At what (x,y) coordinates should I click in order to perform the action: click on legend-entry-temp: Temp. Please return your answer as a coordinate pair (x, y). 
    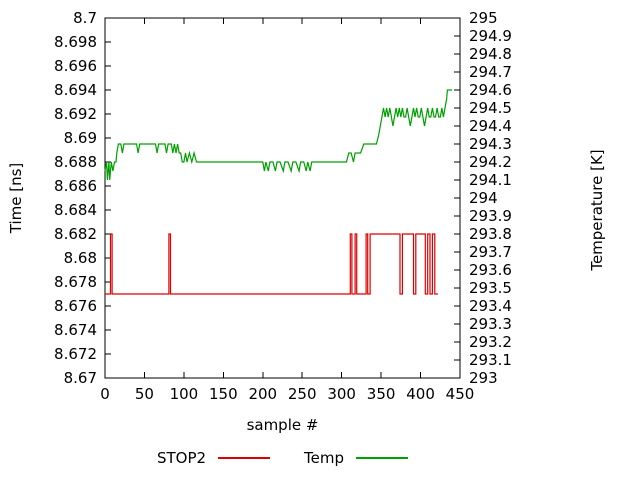
    Looking at the image, I should click on (356, 458).